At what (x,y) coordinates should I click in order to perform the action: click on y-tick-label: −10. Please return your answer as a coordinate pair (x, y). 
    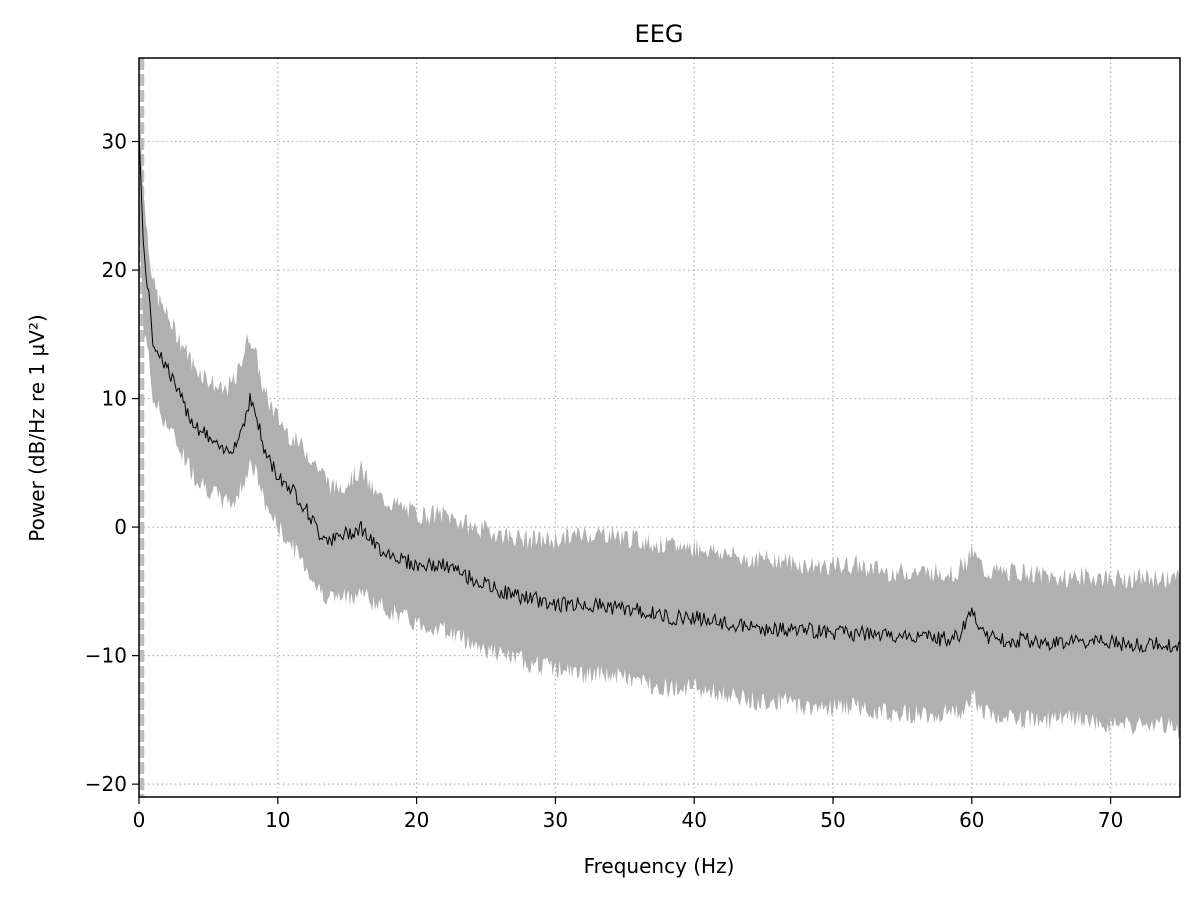
    Looking at the image, I should click on (106, 656).